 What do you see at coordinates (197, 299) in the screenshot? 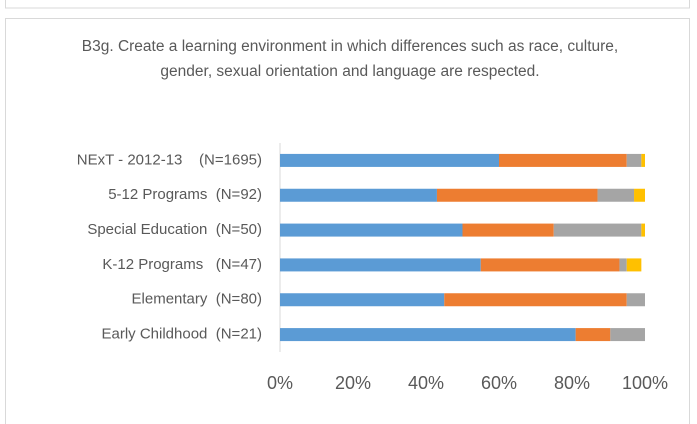
I see `y-tick-label: Elementary (N=80)` at bounding box center [197, 299].